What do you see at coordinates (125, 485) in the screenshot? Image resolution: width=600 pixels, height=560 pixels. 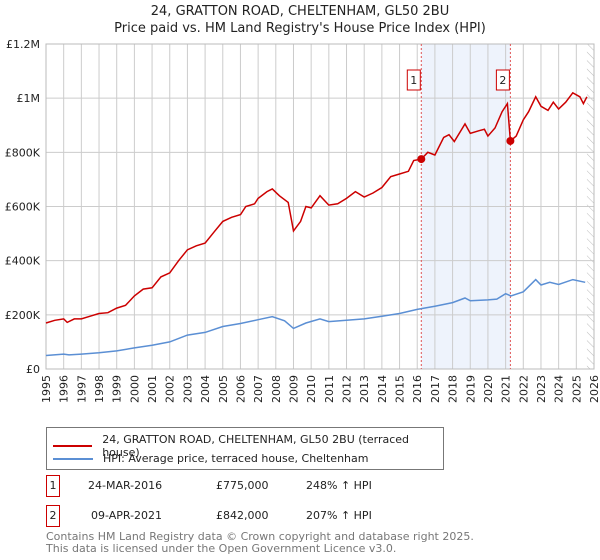 I see `transaction-date: 24-MAR-2016` at bounding box center [125, 485].